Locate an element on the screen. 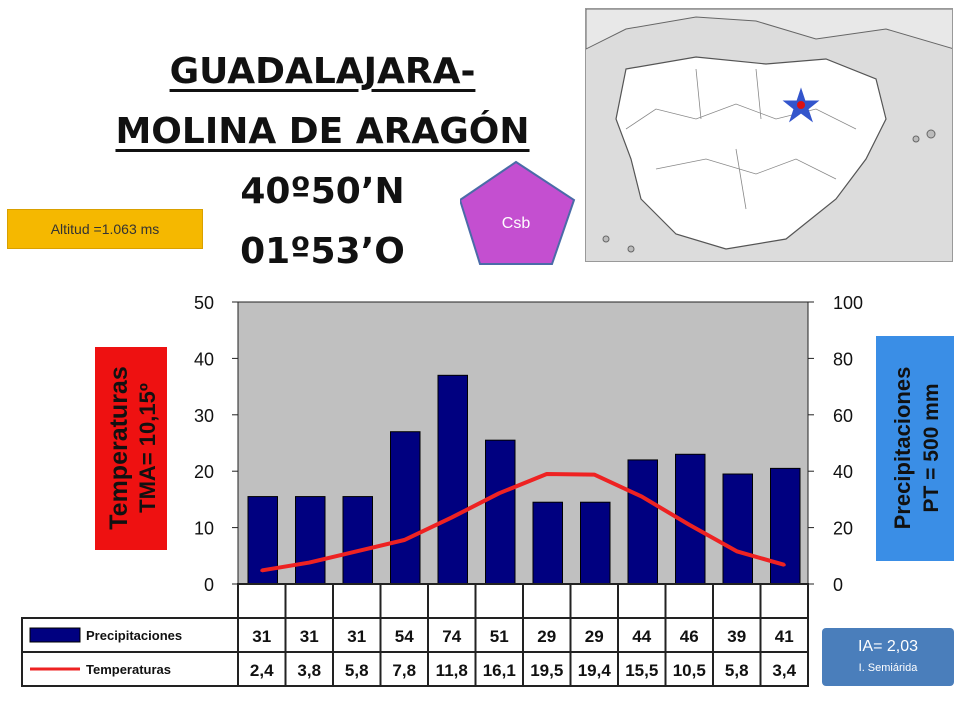 The width and height of the screenshot is (960, 720). table-cell: 16,1 is located at coordinates (499, 670).